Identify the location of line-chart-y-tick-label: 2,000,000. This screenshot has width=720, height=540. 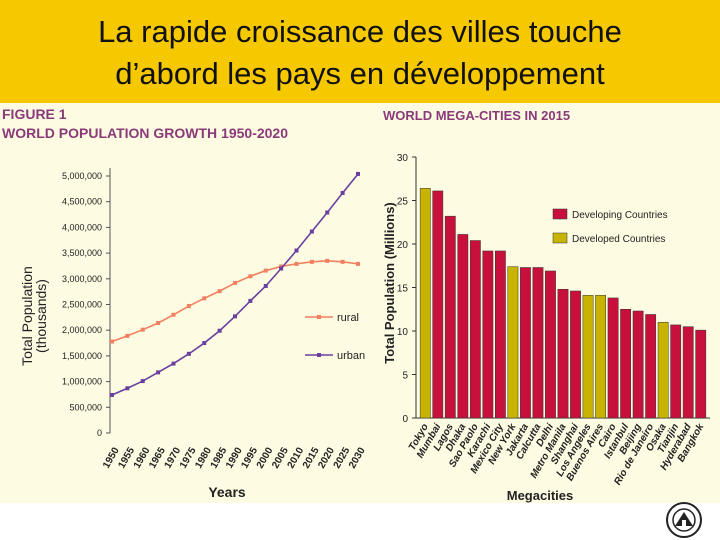
(82, 330).